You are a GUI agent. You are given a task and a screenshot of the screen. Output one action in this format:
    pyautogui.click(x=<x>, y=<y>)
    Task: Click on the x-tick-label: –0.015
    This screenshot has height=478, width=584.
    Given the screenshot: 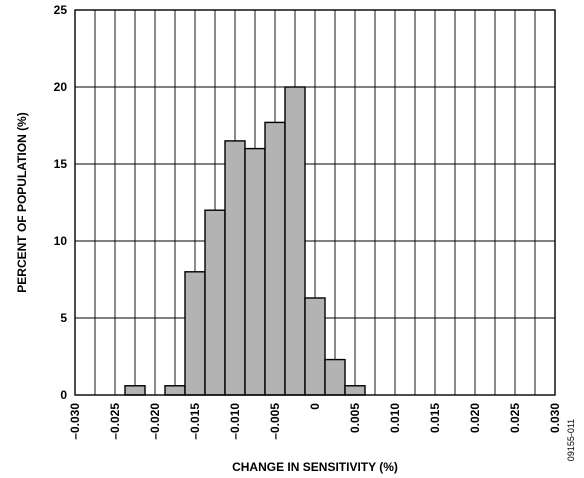 What is the action you would take?
    pyautogui.click(x=195, y=421)
    